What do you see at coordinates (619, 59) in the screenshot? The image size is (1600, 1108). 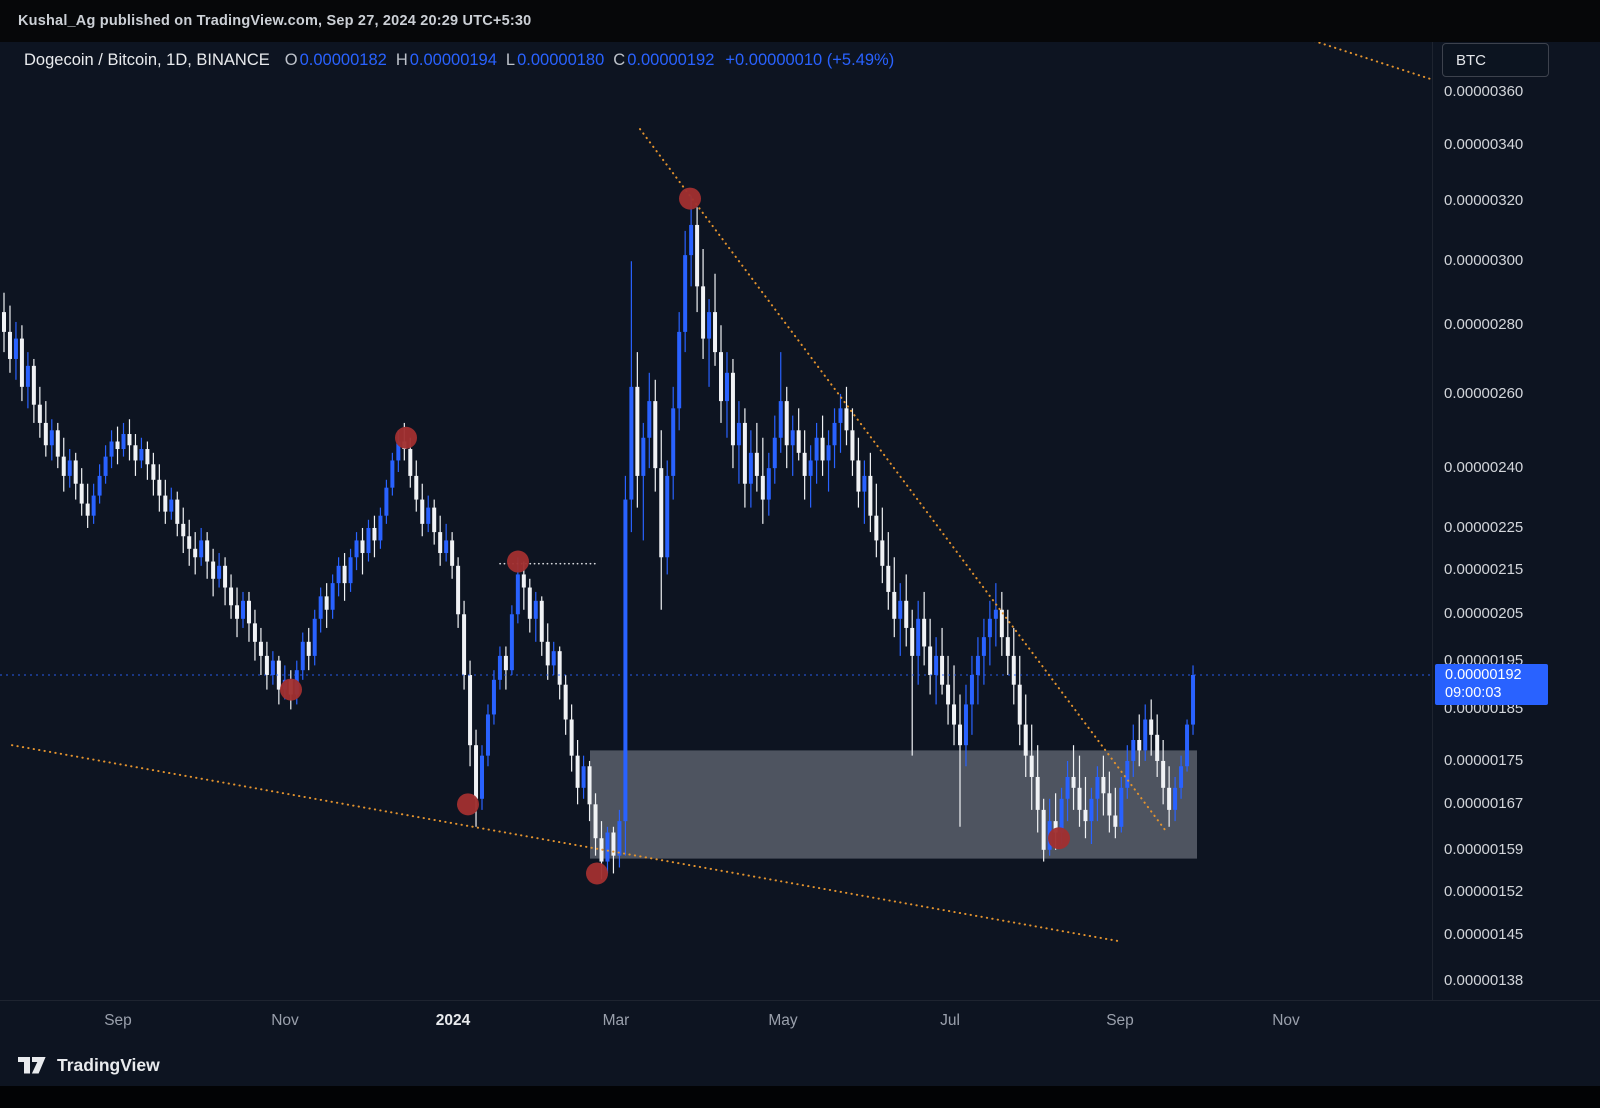 I see `ohlc-label: C` at bounding box center [619, 59].